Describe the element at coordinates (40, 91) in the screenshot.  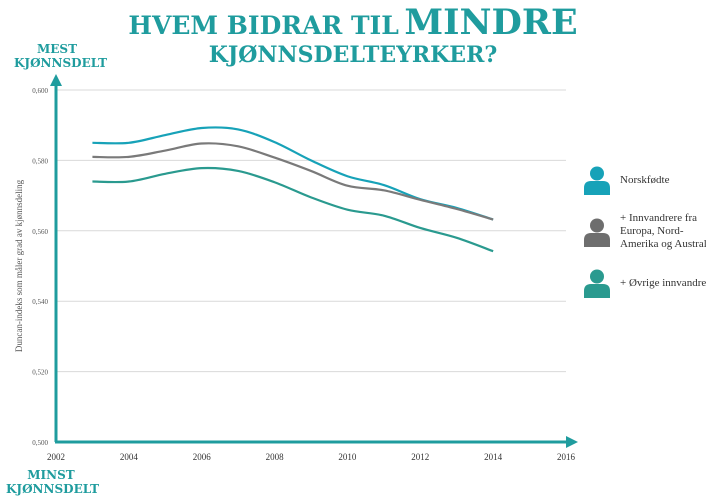
I see `y-tick-label: 0,600` at that location.